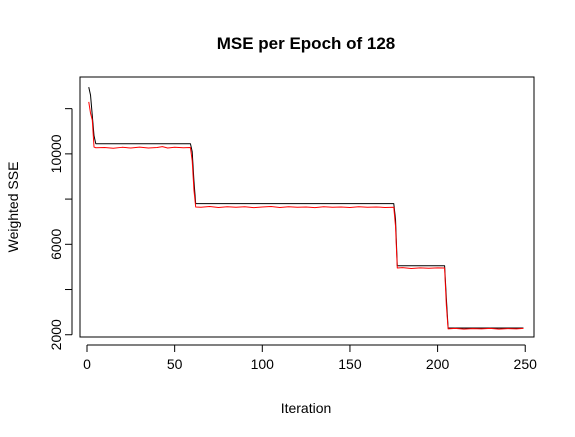 Image resolution: width=575 pixels, height=437 pixels. I want to click on x-tick-label: 200, so click(438, 364).